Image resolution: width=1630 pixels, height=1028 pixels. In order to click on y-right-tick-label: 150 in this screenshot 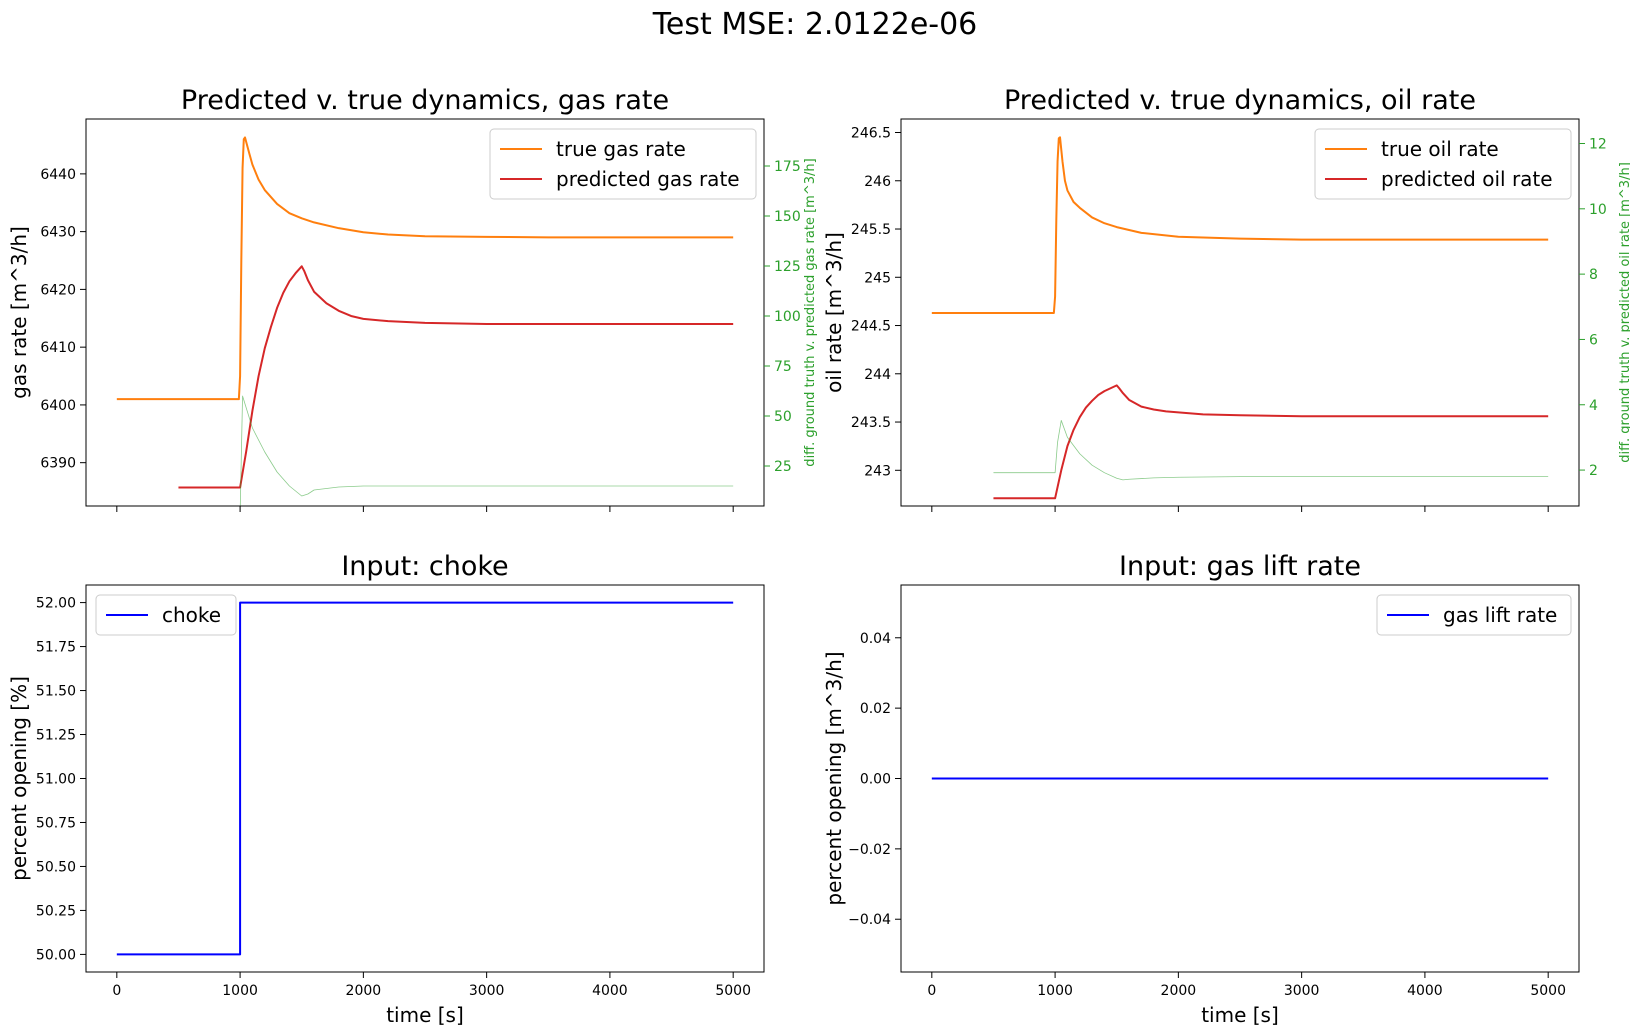, I will do `click(787, 217)`.